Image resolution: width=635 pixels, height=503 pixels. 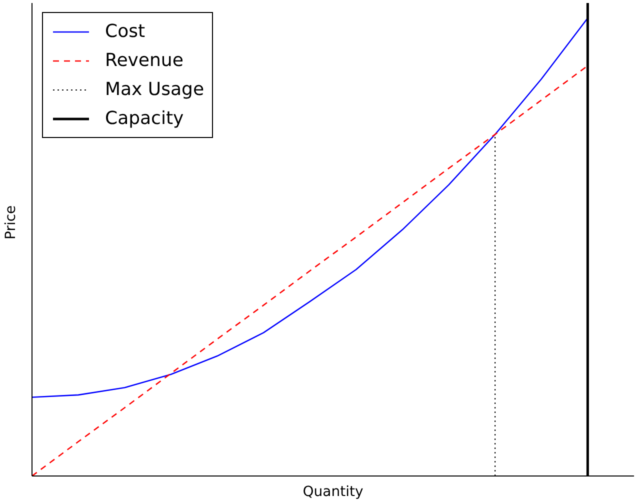 What do you see at coordinates (154, 89) in the screenshot?
I see `text: Max Usage` at bounding box center [154, 89].